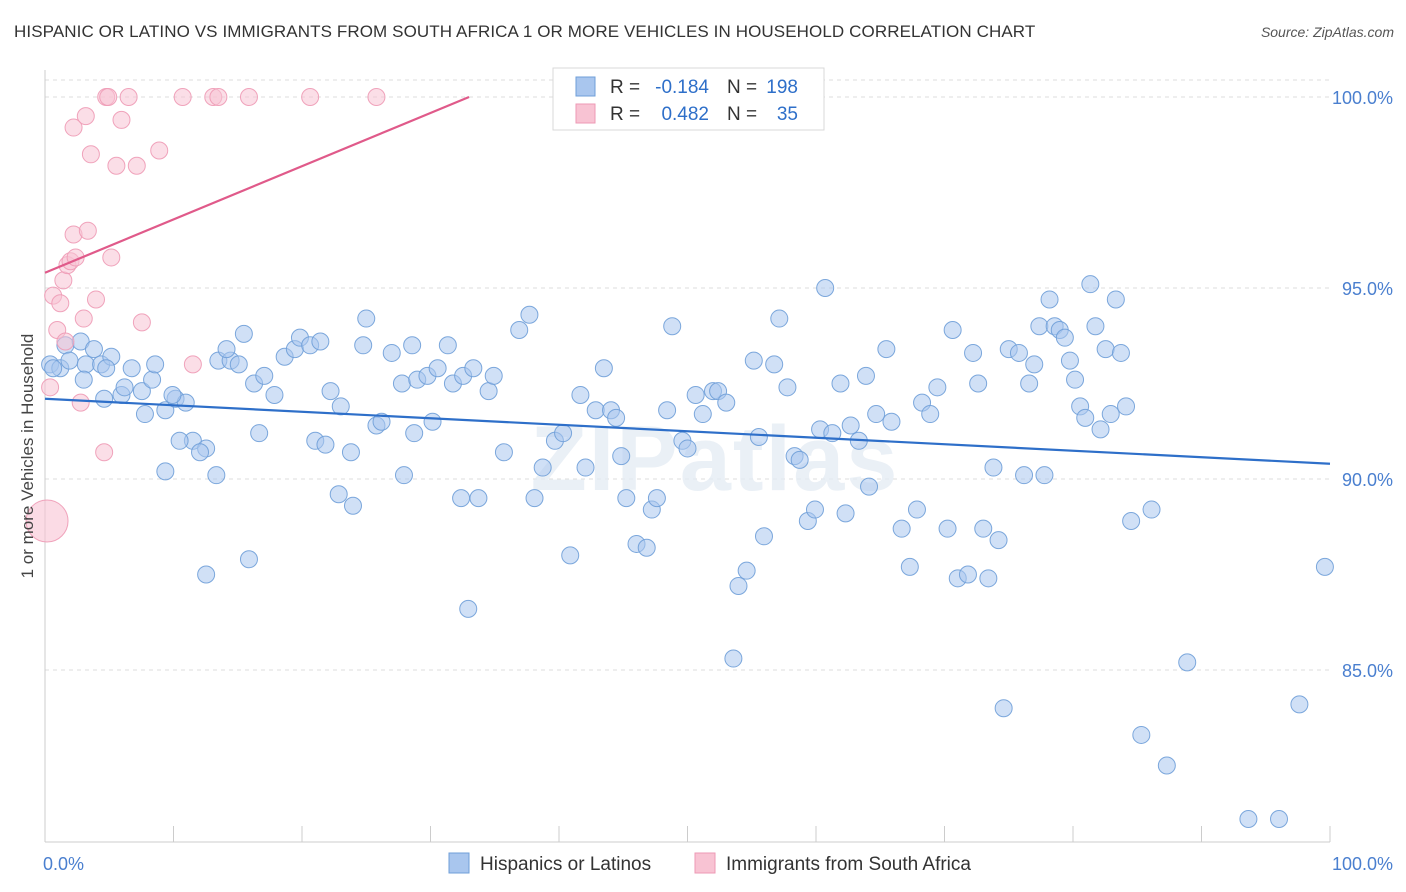  I want to click on stats-n-value-0: 198, so click(782, 87).